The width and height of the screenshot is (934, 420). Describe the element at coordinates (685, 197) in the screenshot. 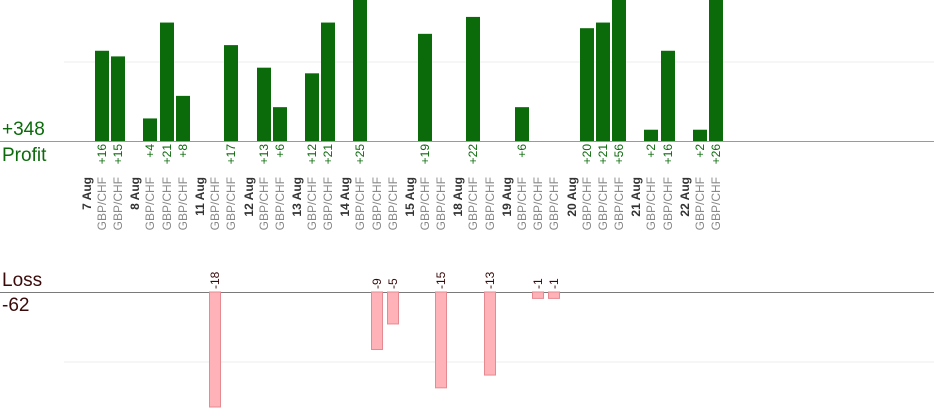

I see `date-label: 22 Aug` at that location.